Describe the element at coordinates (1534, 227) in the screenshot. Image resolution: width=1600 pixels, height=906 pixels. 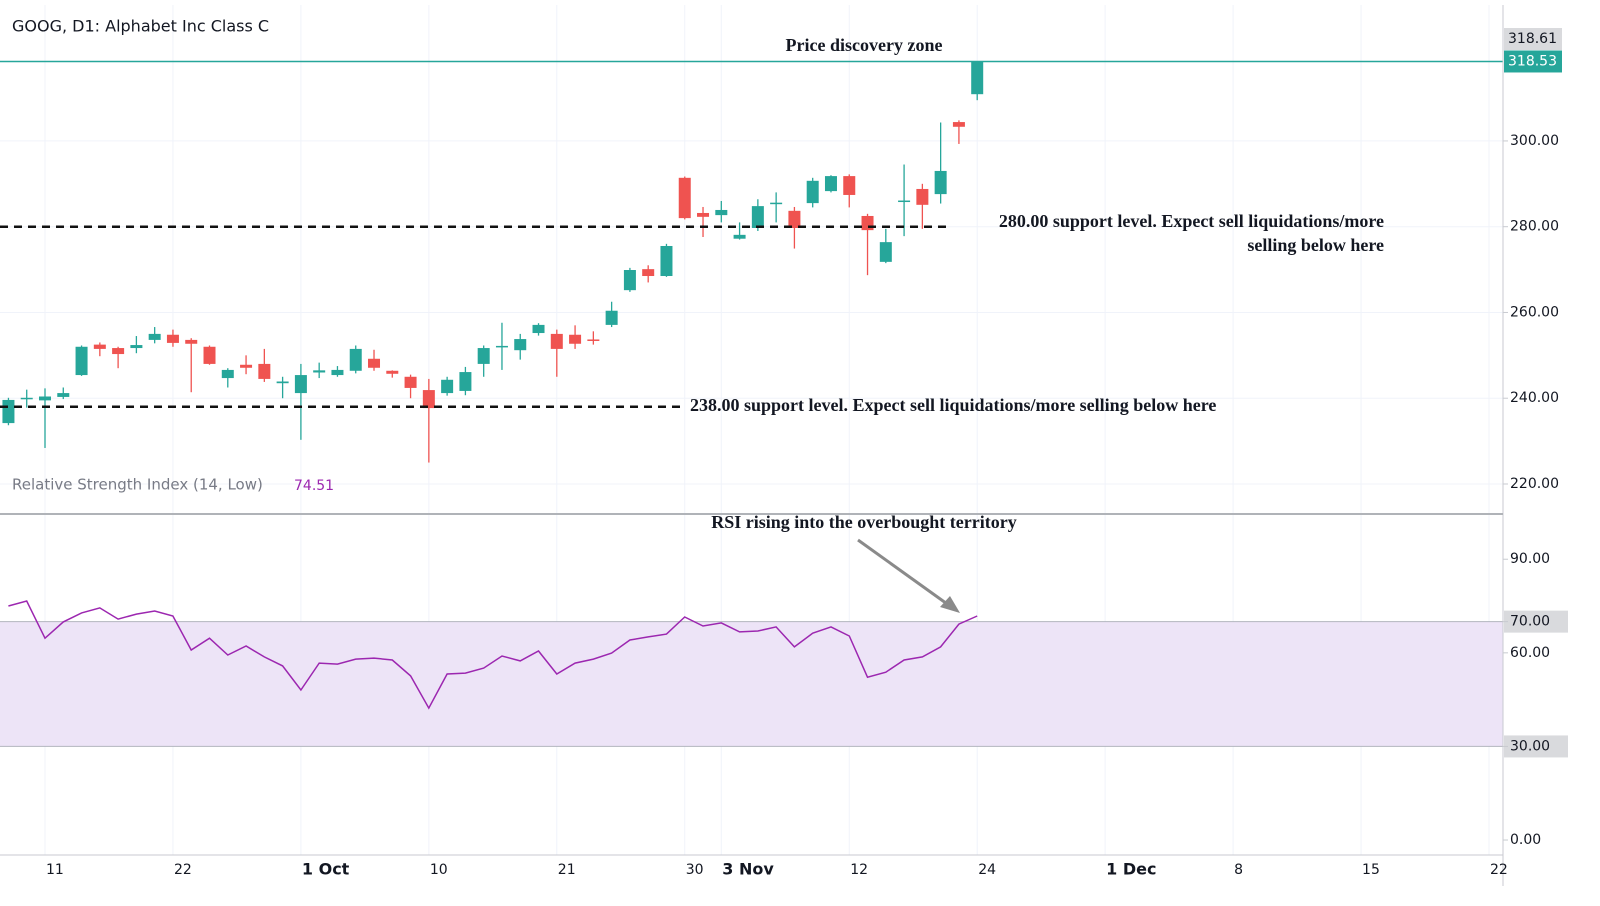
I see `y-tick-label: 280.00` at that location.